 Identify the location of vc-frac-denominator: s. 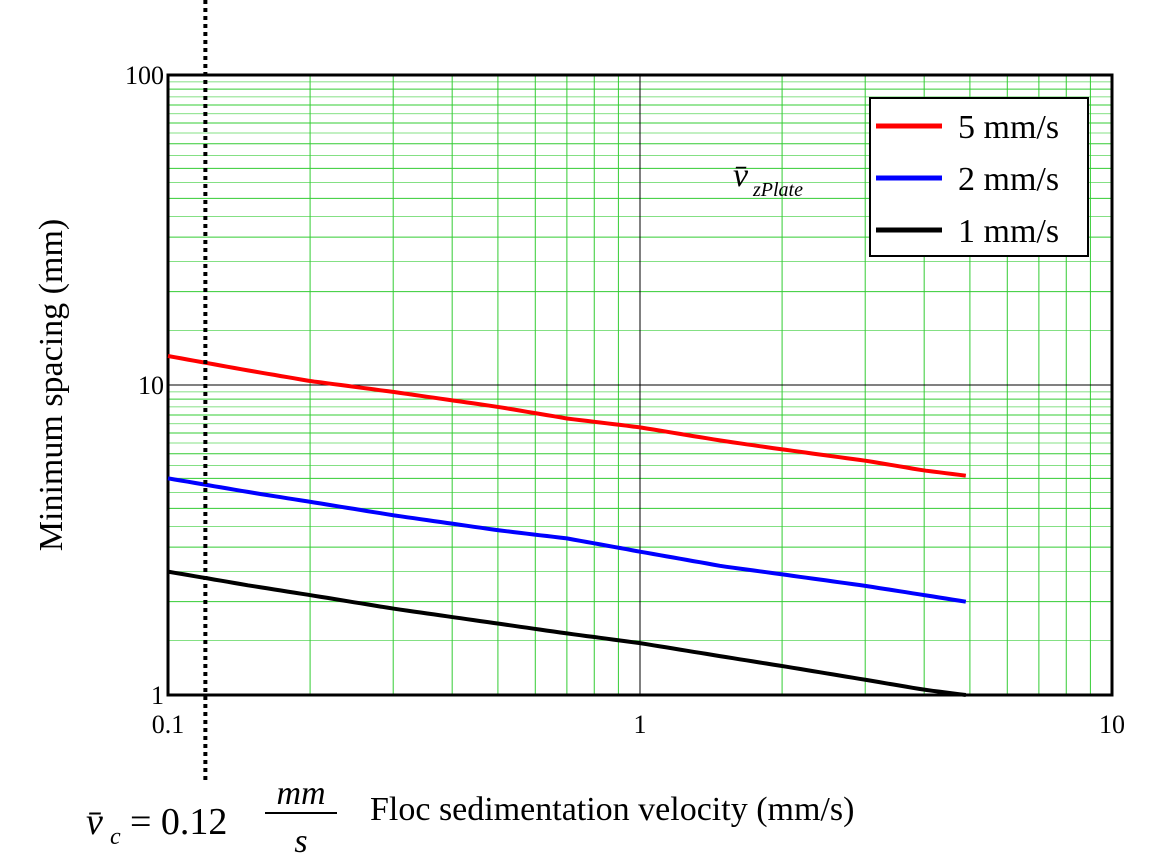
(300, 839).